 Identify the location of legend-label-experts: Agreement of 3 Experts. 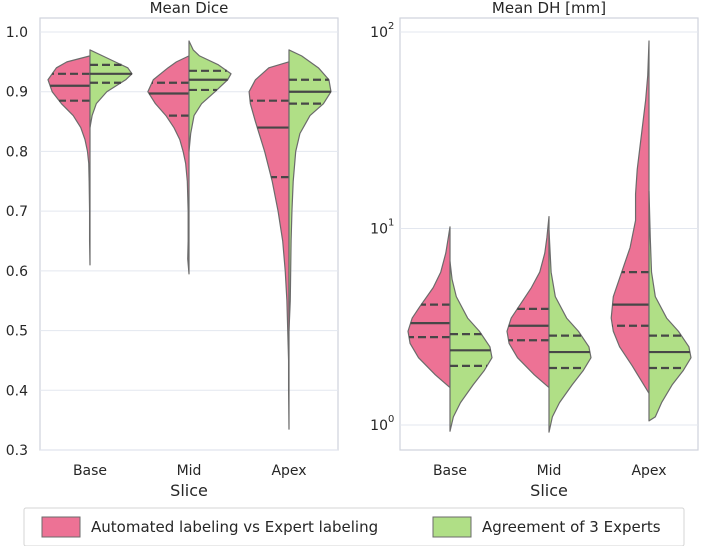
(571, 527).